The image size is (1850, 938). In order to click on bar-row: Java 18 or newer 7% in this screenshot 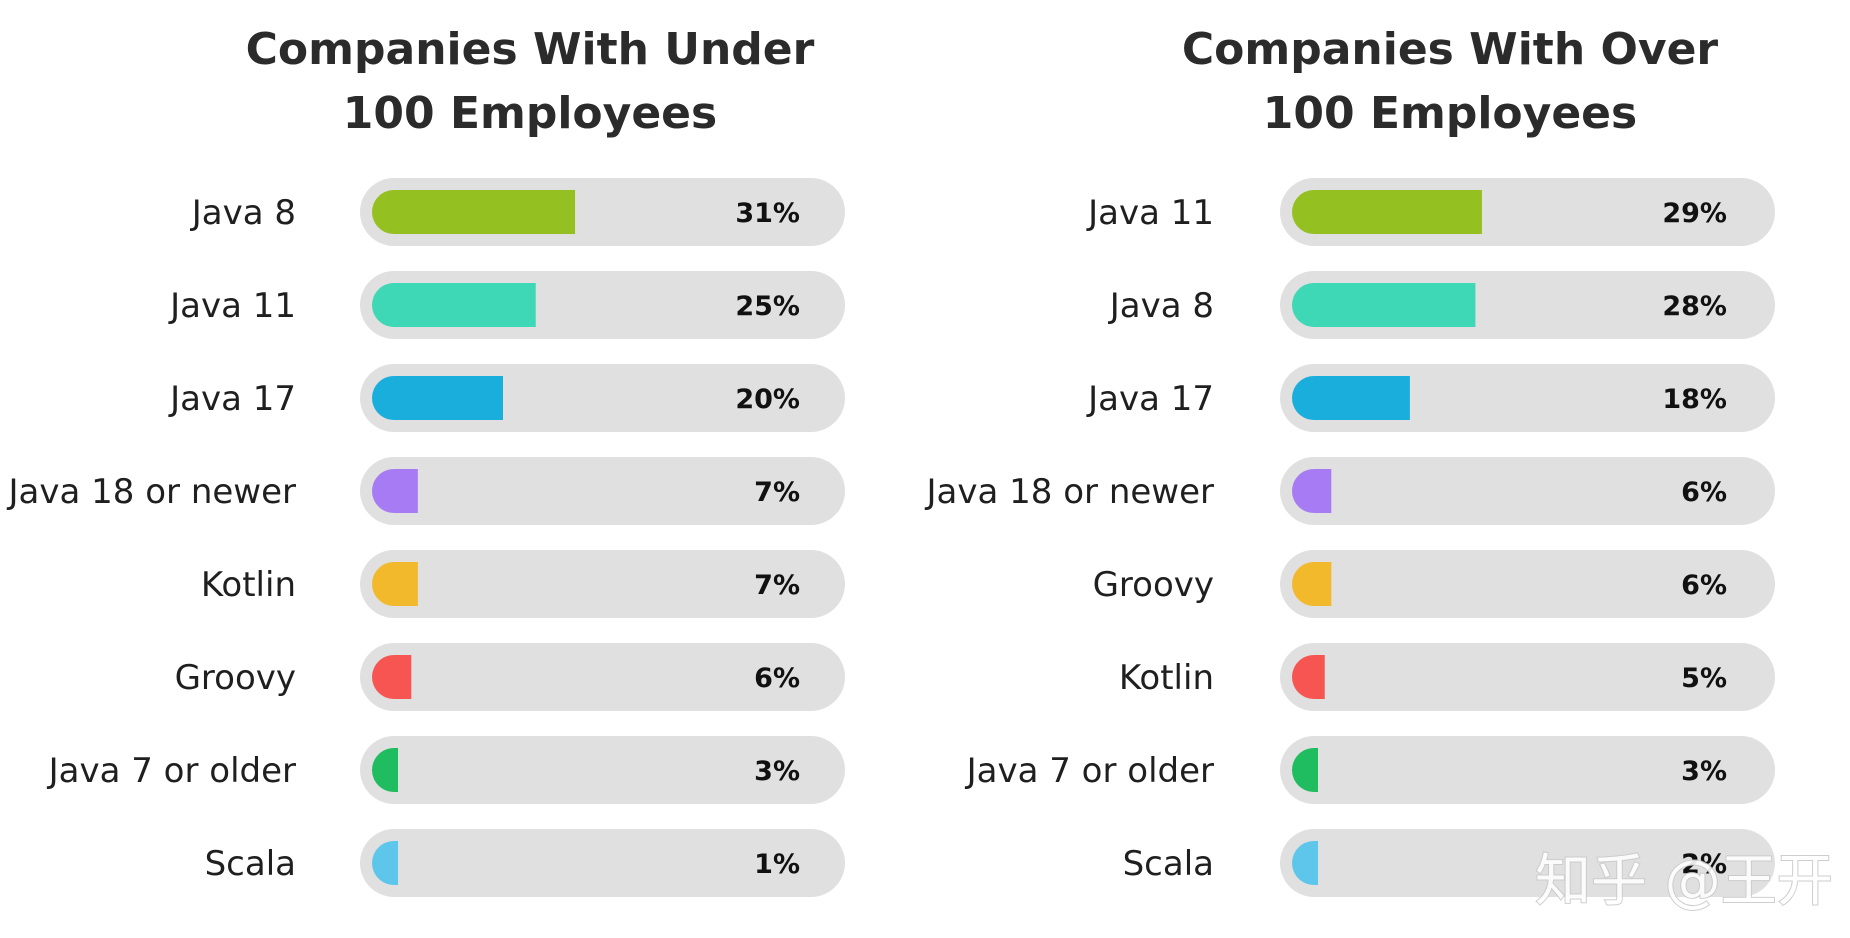, I will do `click(426, 491)`.